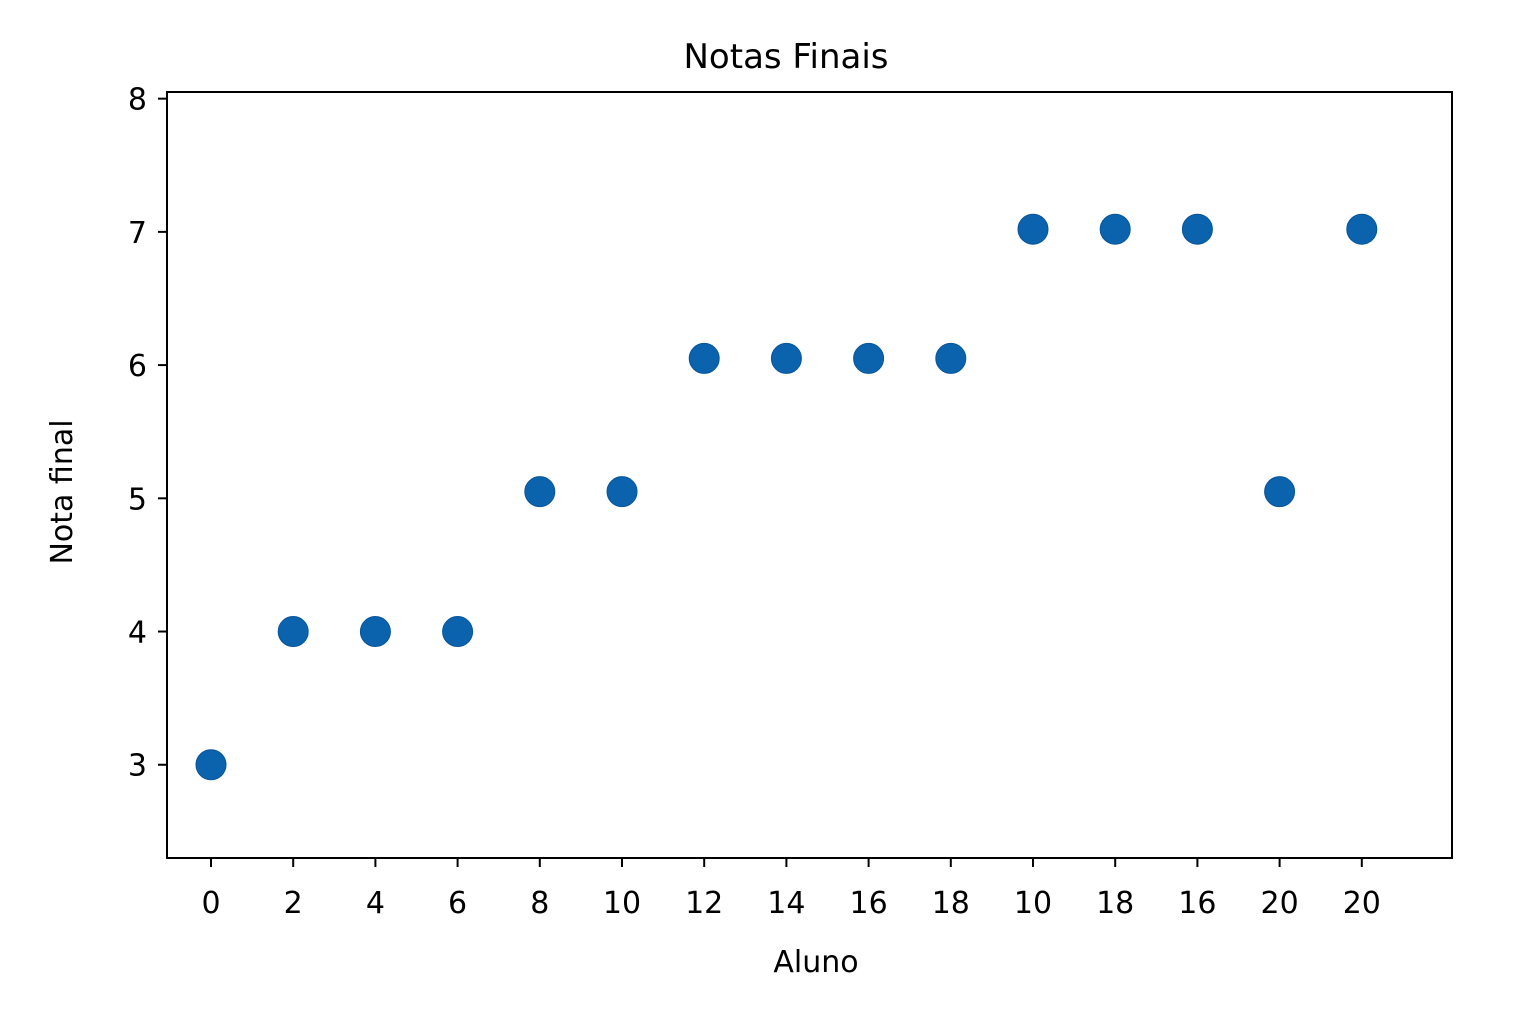  What do you see at coordinates (210, 903) in the screenshot?
I see `x-tick-label: 0` at bounding box center [210, 903].